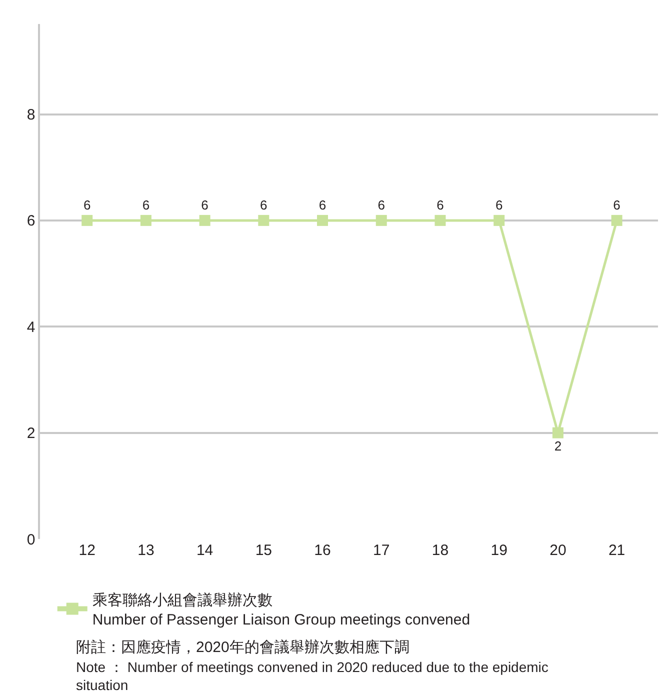 Image resolution: width=662 pixels, height=695 pixels. What do you see at coordinates (440, 550) in the screenshot?
I see `x-tick-label: 18` at bounding box center [440, 550].